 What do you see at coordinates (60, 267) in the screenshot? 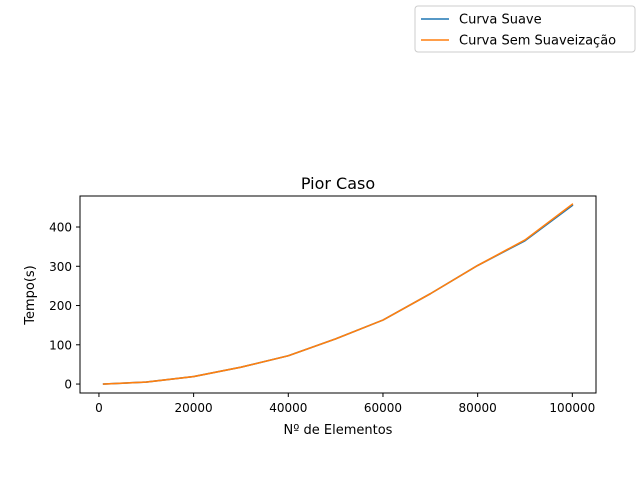
I see `y-tick-label: 300` at bounding box center [60, 267].